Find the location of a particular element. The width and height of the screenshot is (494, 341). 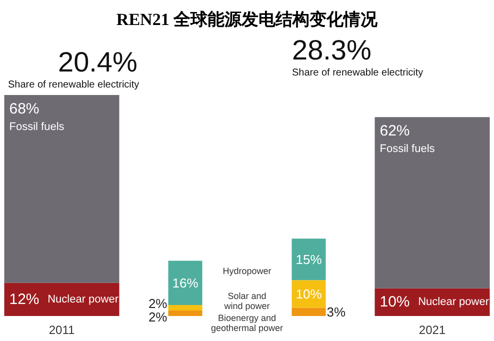

series-label: Nuclear power is located at coordinates (83, 299).